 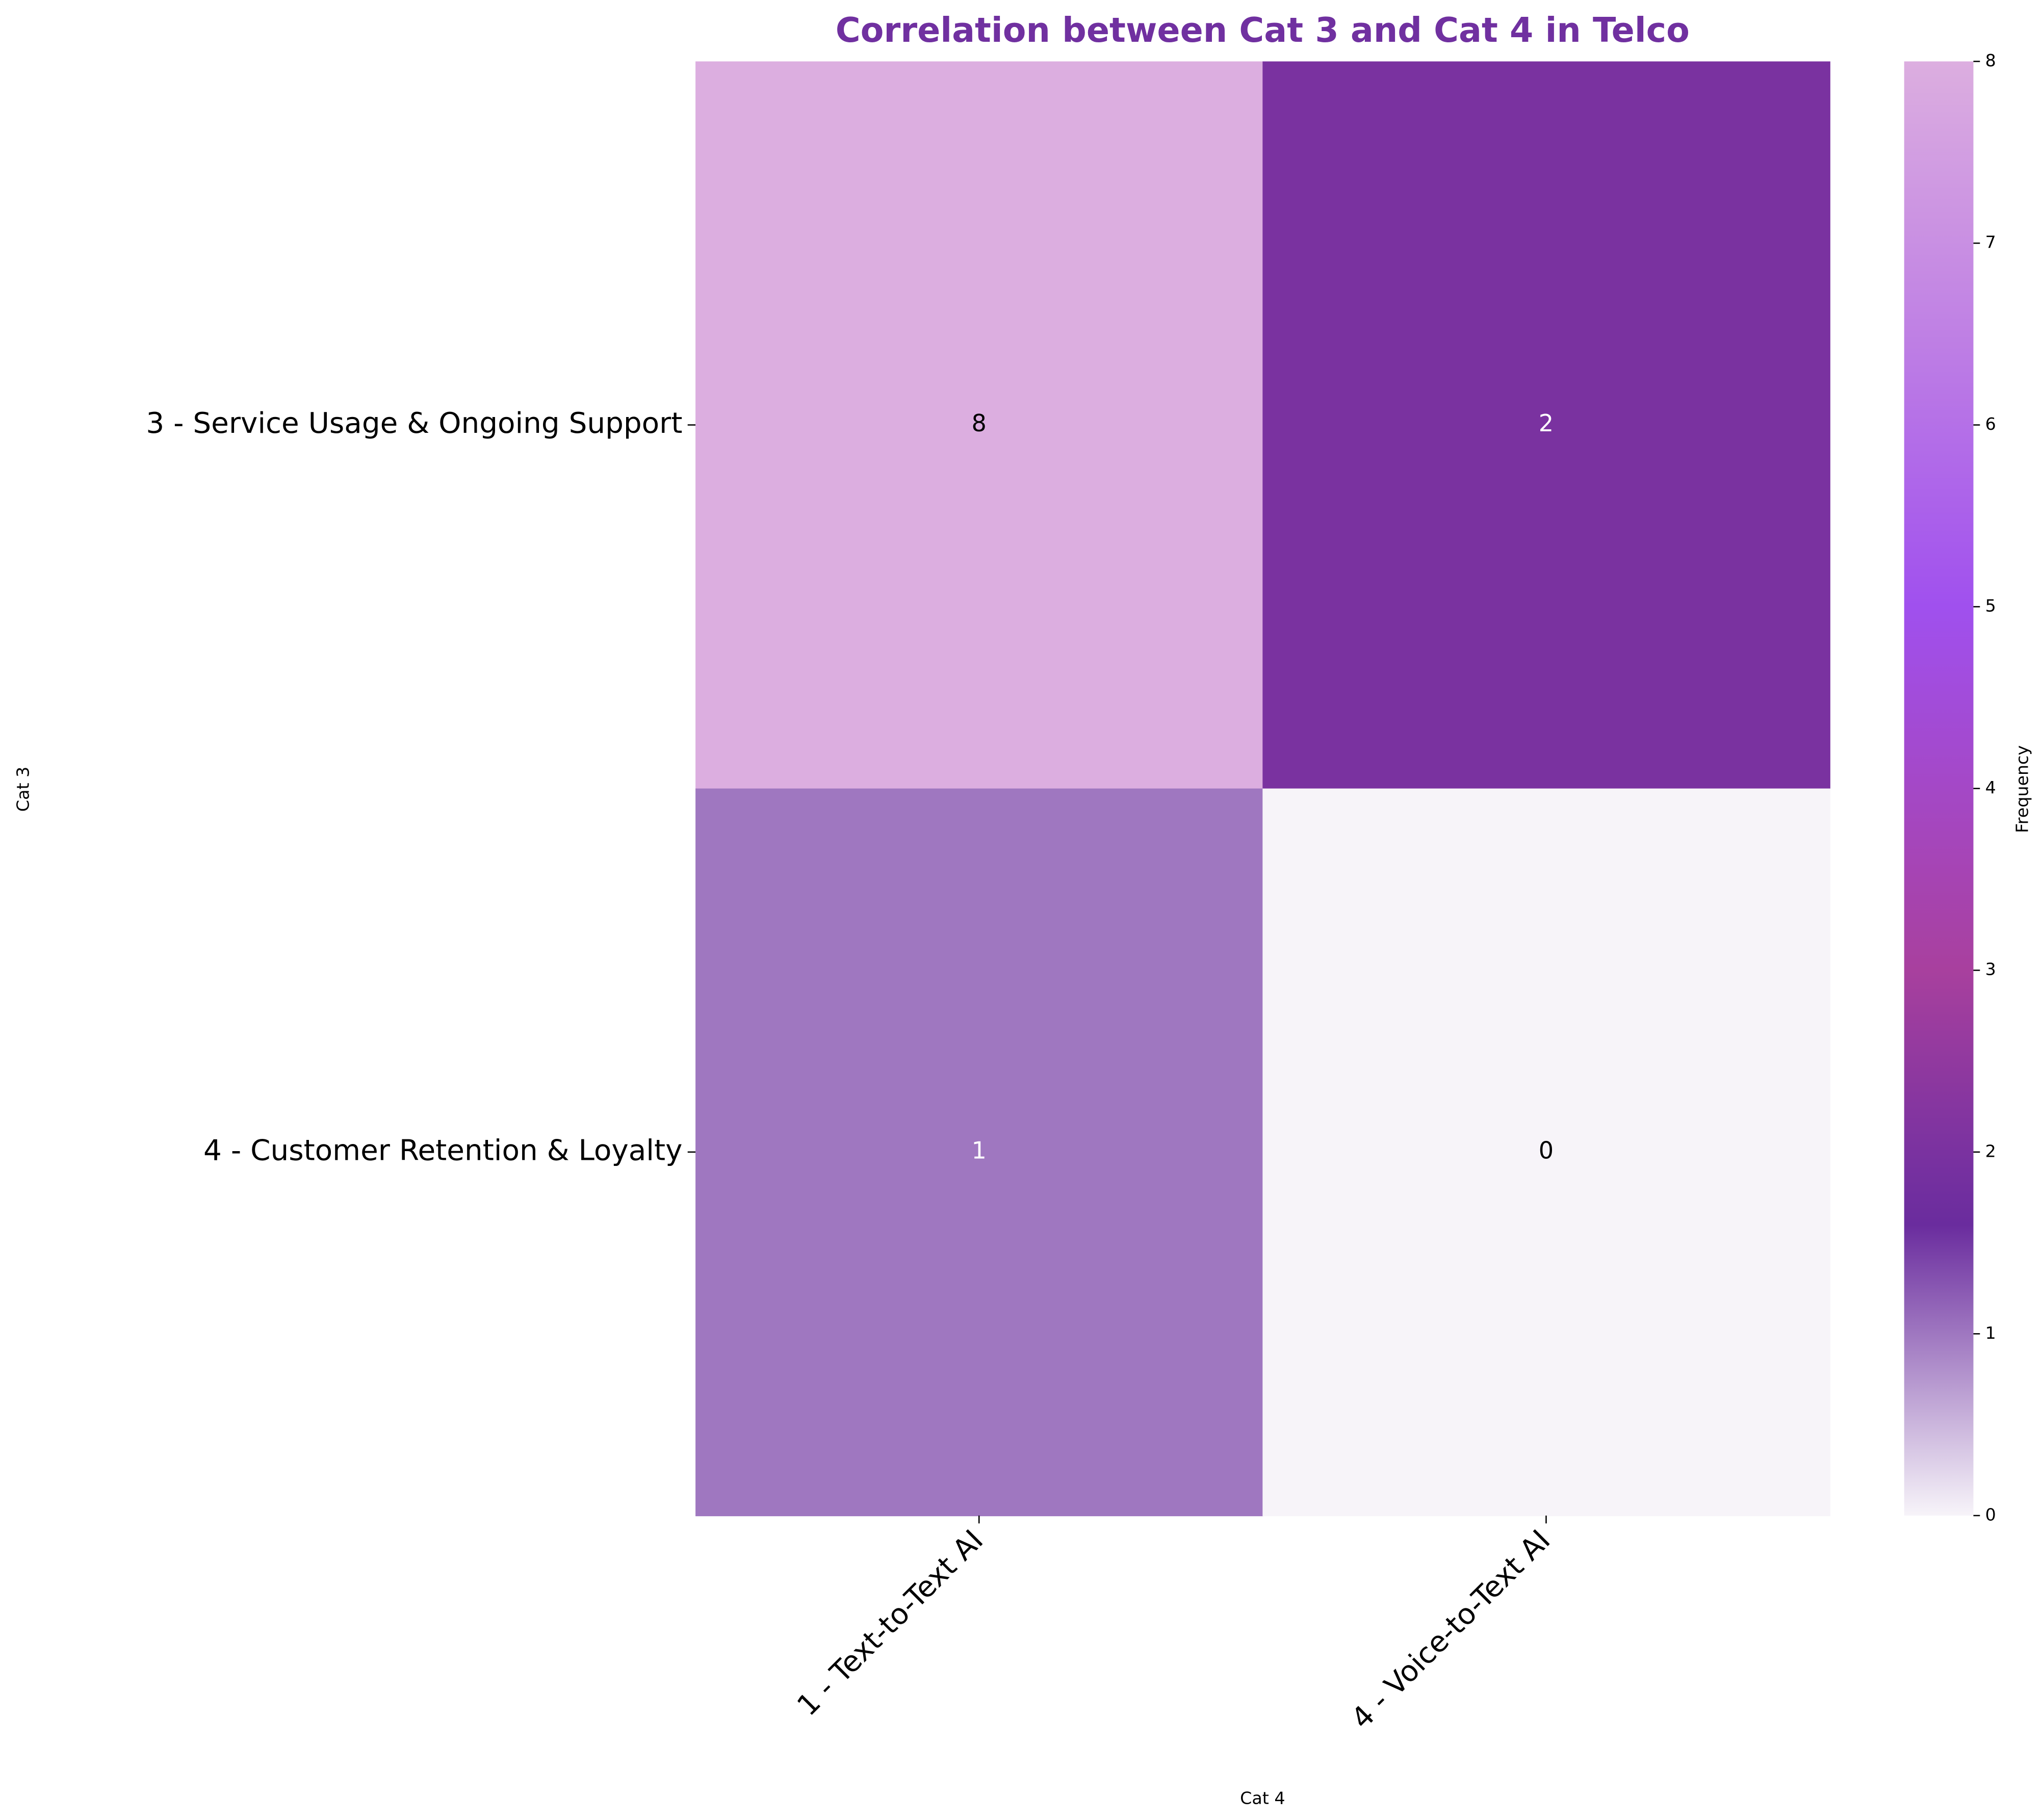 I want to click on colorbar-tick-label: 1, so click(x=1990, y=1333).